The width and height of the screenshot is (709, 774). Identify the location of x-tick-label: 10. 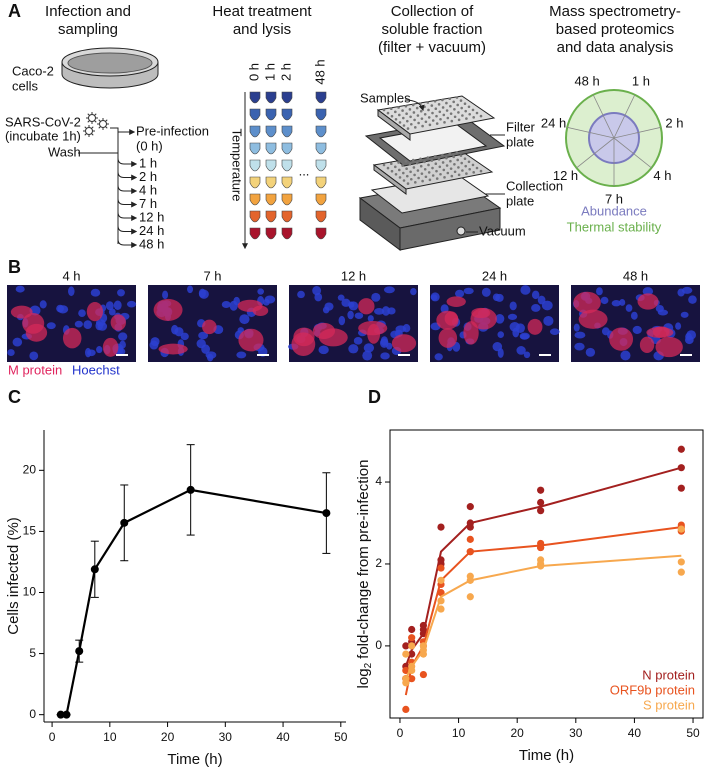
(110, 737).